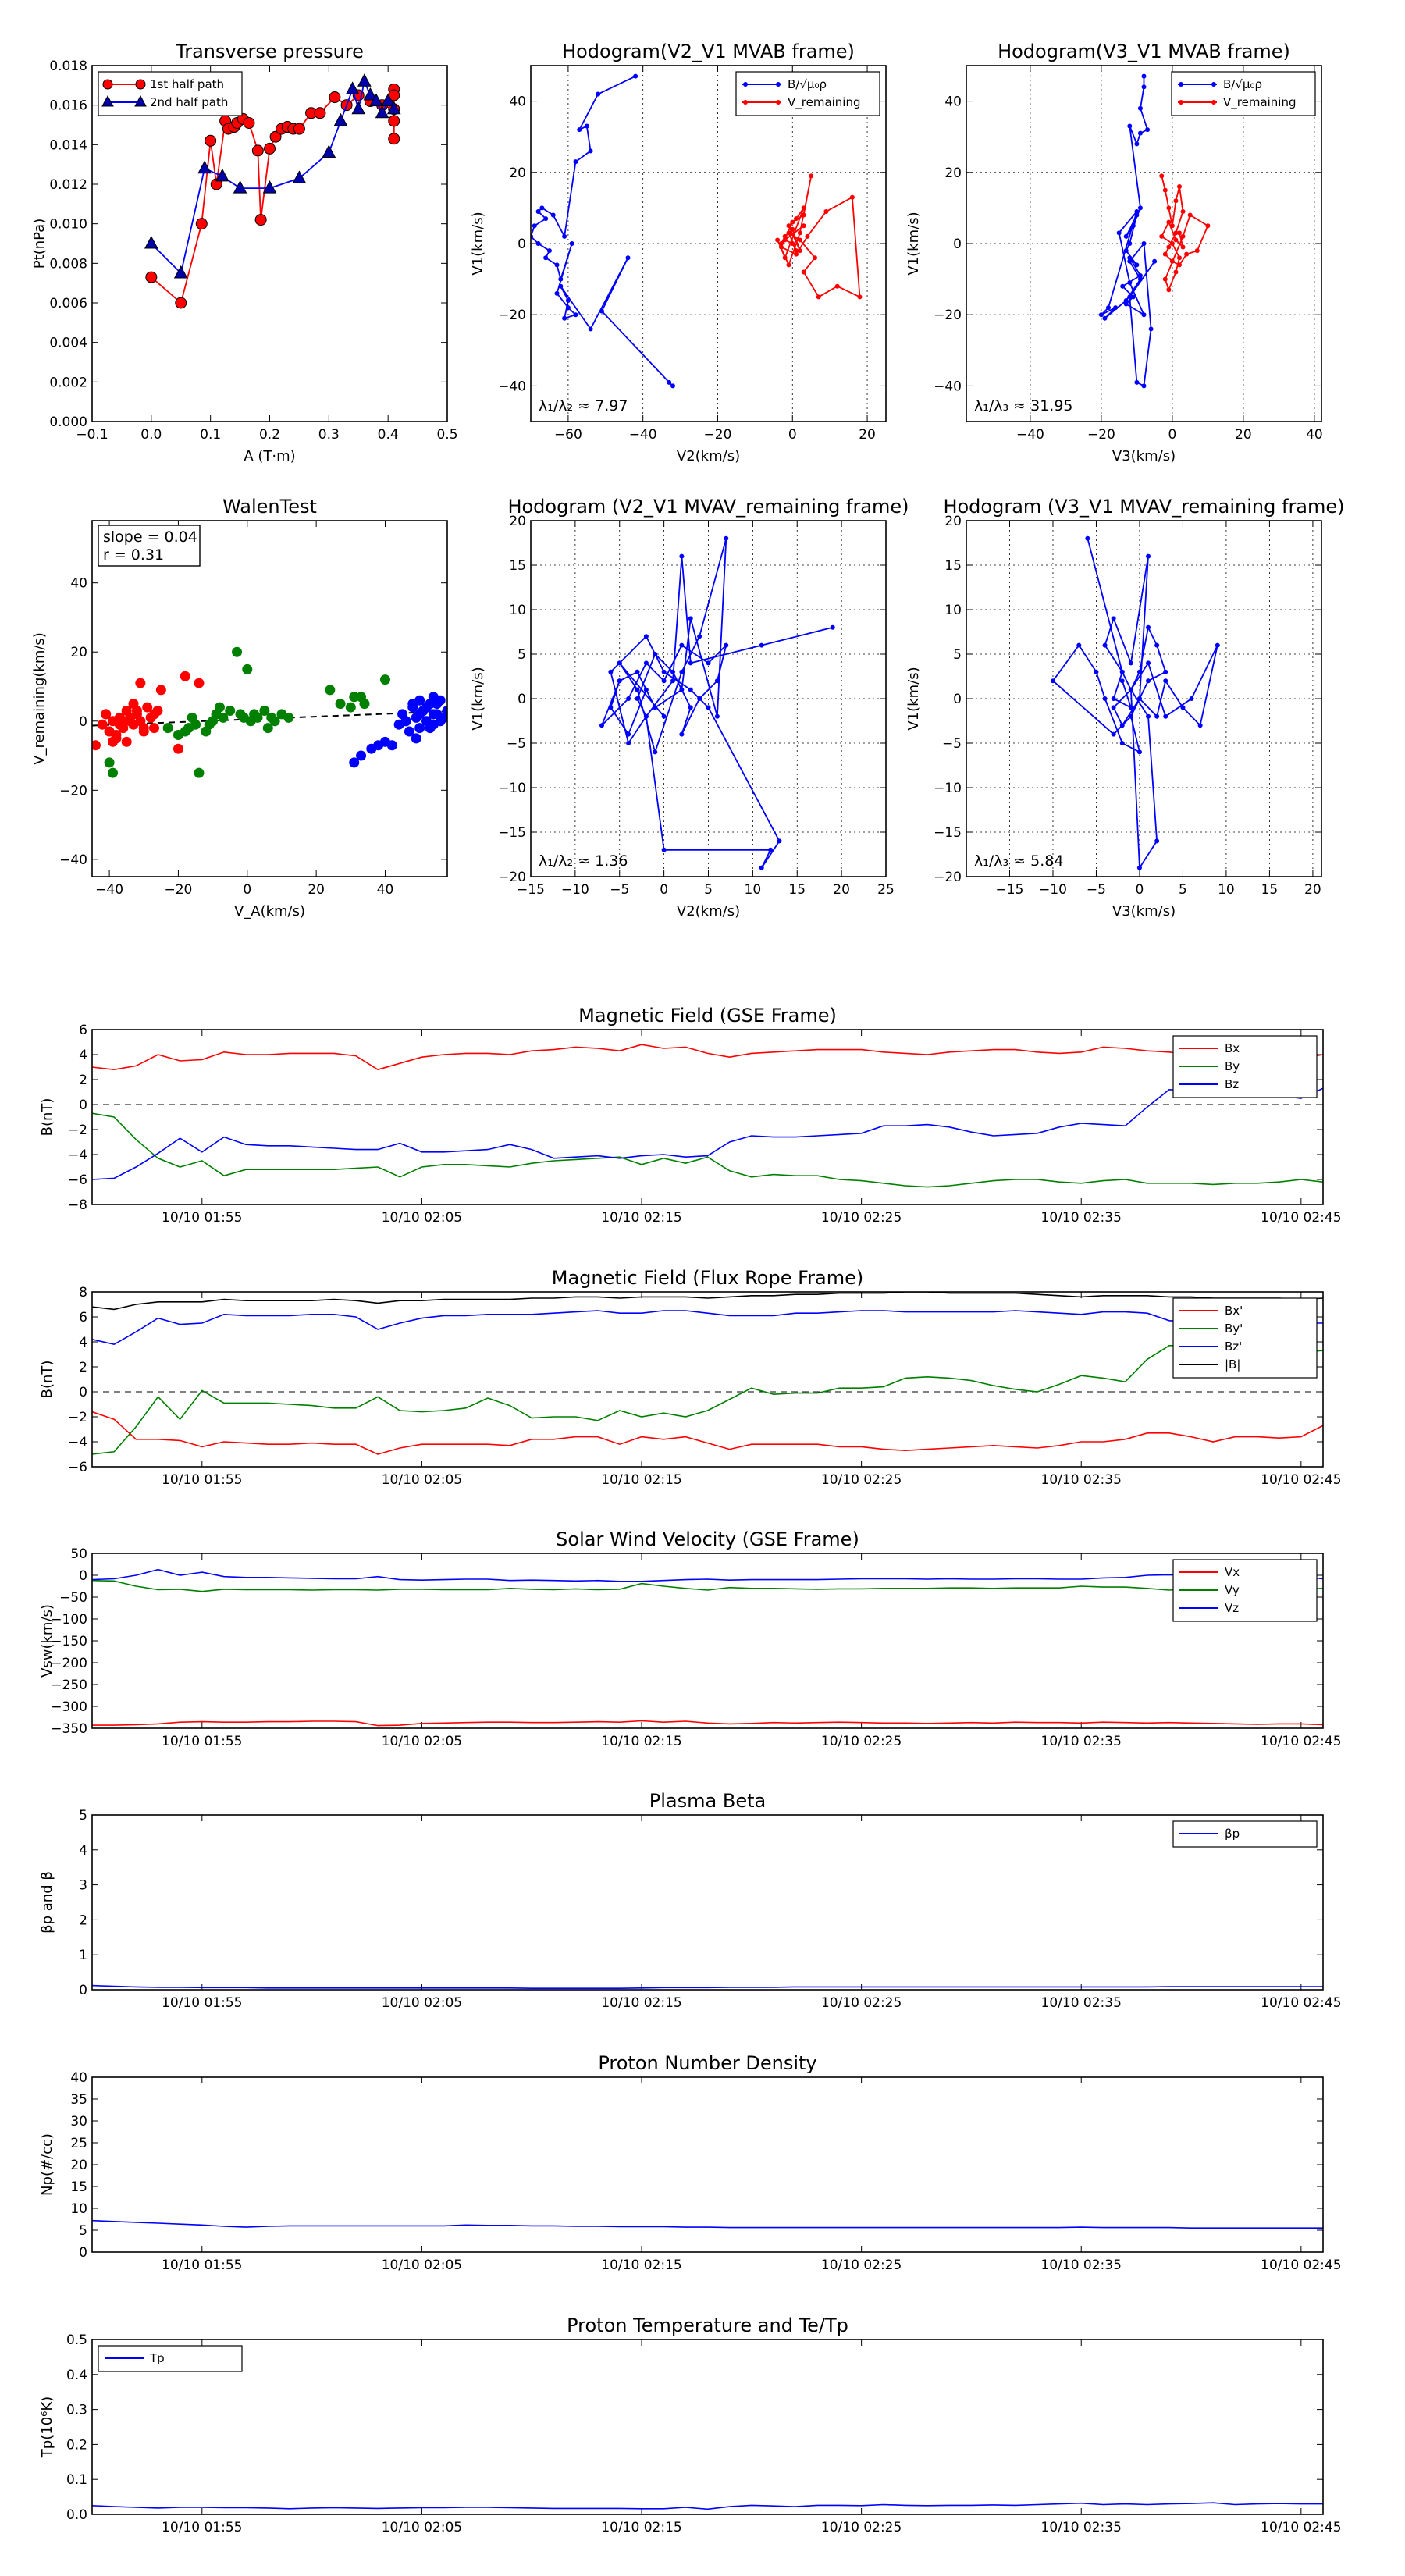  What do you see at coordinates (1010, 890) in the screenshot?
I see `x-tick-label: −15` at bounding box center [1010, 890].